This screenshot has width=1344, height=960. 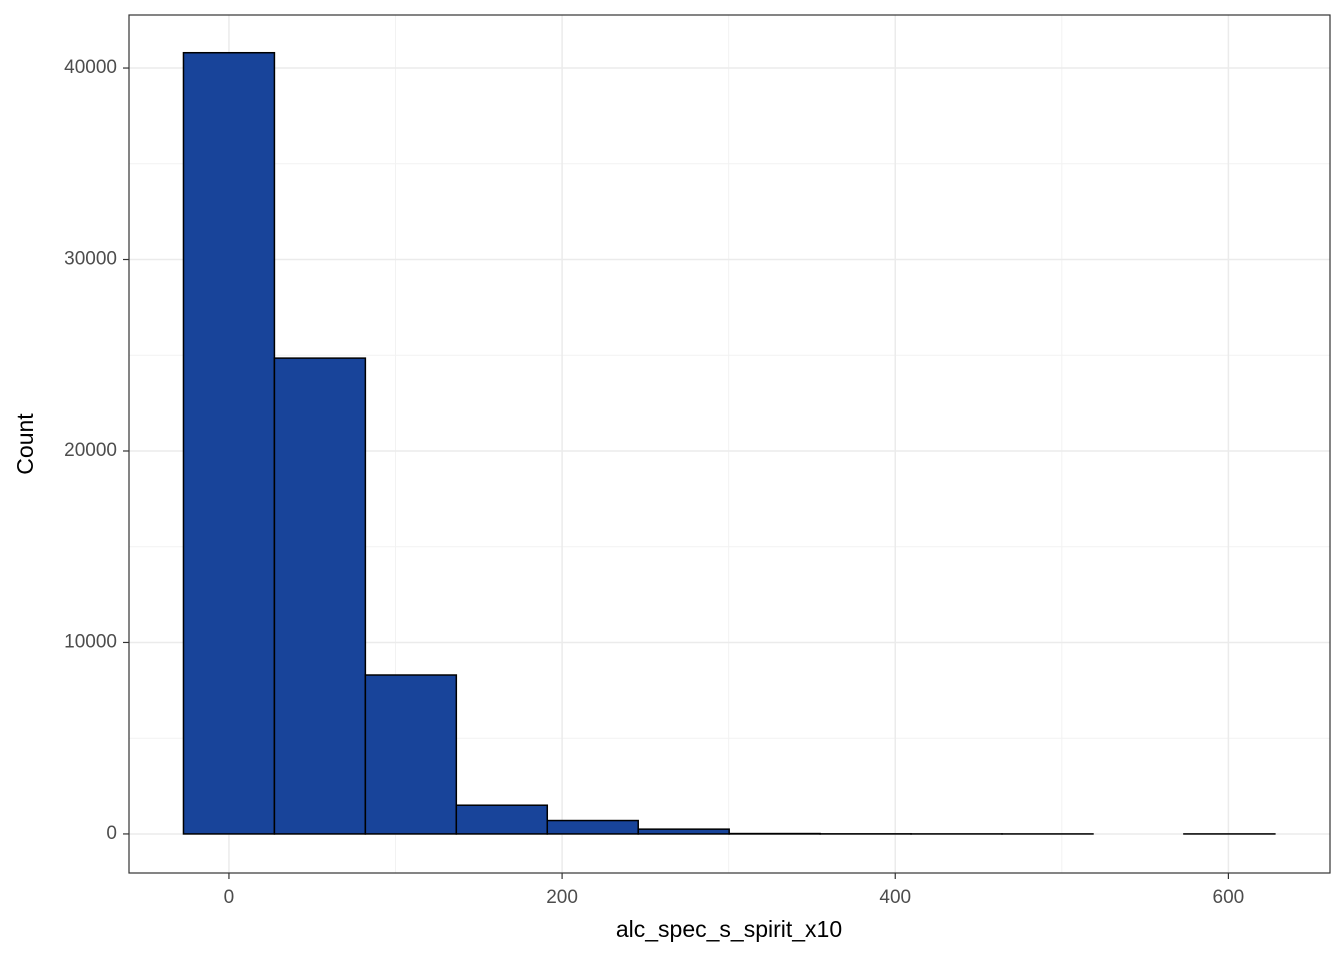 I want to click on x-axis-title: alc_spec_s_spirit_x10, so click(x=729, y=929).